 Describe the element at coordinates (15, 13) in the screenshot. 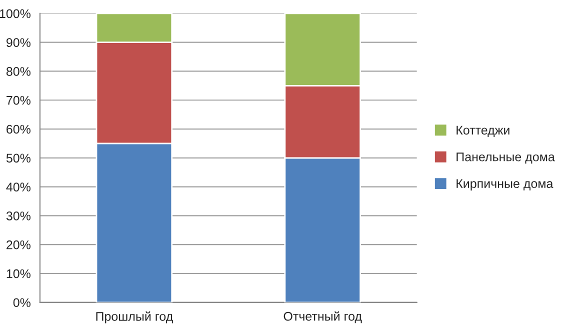

I see `y-tick-label: 100%` at that location.